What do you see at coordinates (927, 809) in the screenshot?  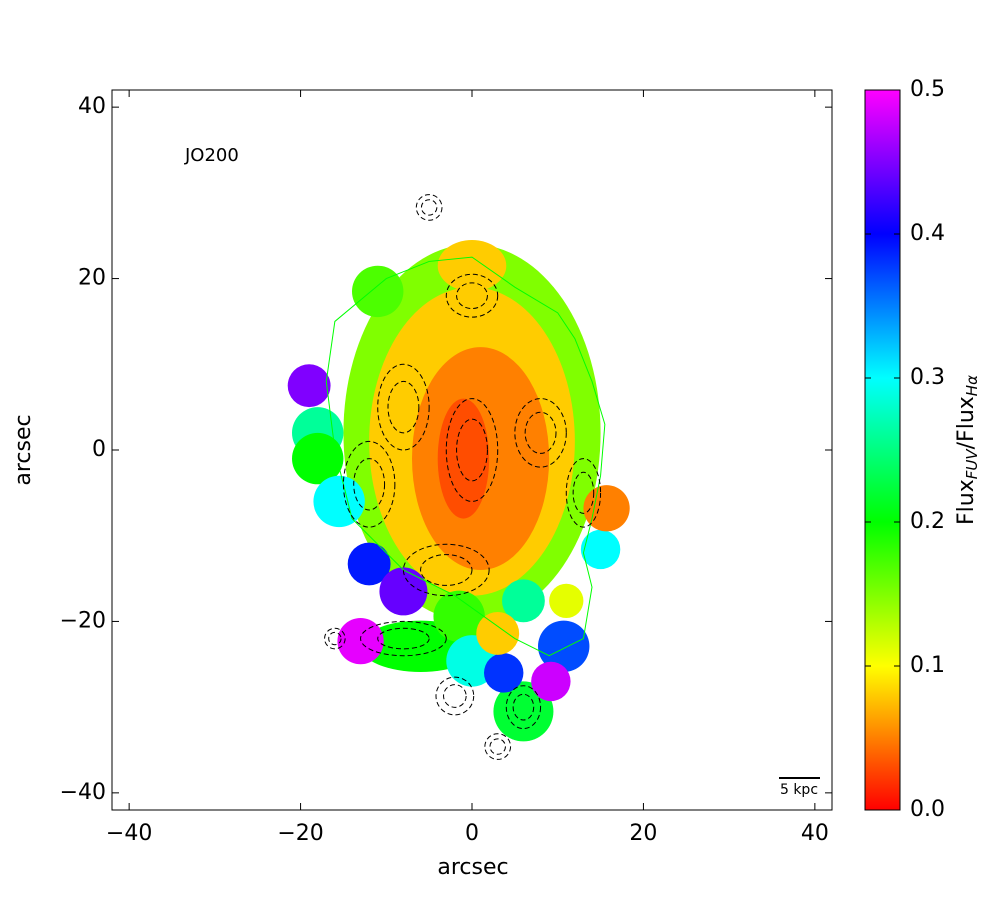 I see `colorbar-tick-label: 0.0` at bounding box center [927, 809].